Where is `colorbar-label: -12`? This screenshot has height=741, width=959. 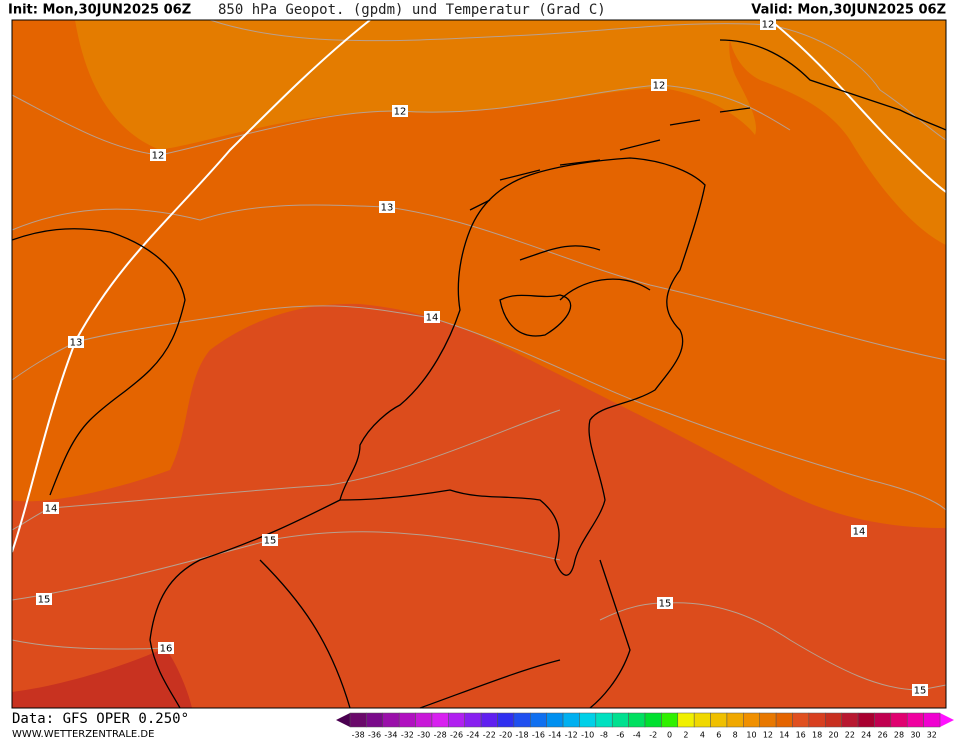
colorbar-label: -12 is located at coordinates (571, 735).